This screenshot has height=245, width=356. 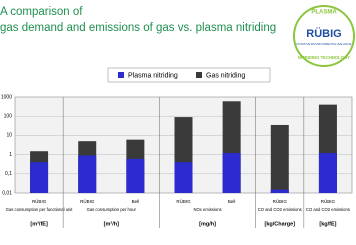 What do you see at coordinates (280, 224) in the screenshot?
I see `group-unit: [kg/Charge]` at bounding box center [280, 224].